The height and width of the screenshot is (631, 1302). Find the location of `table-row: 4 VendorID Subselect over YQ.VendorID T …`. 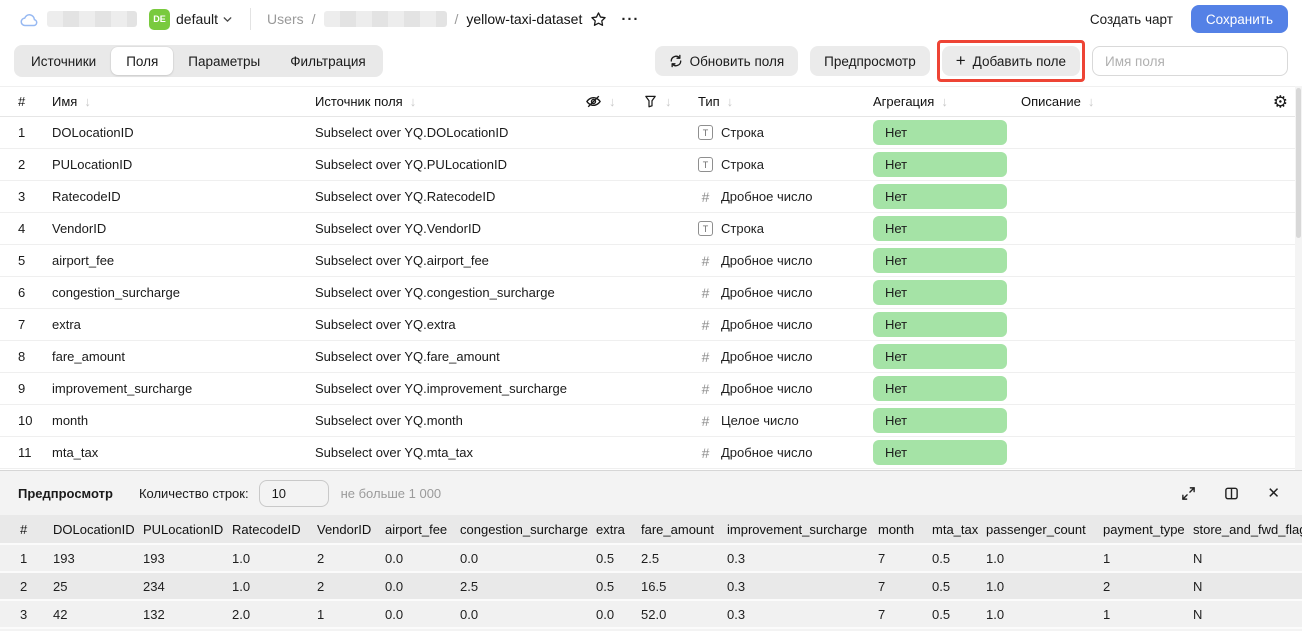

table-row: 4 VendorID Subselect over YQ.VendorID T … is located at coordinates (651, 229).